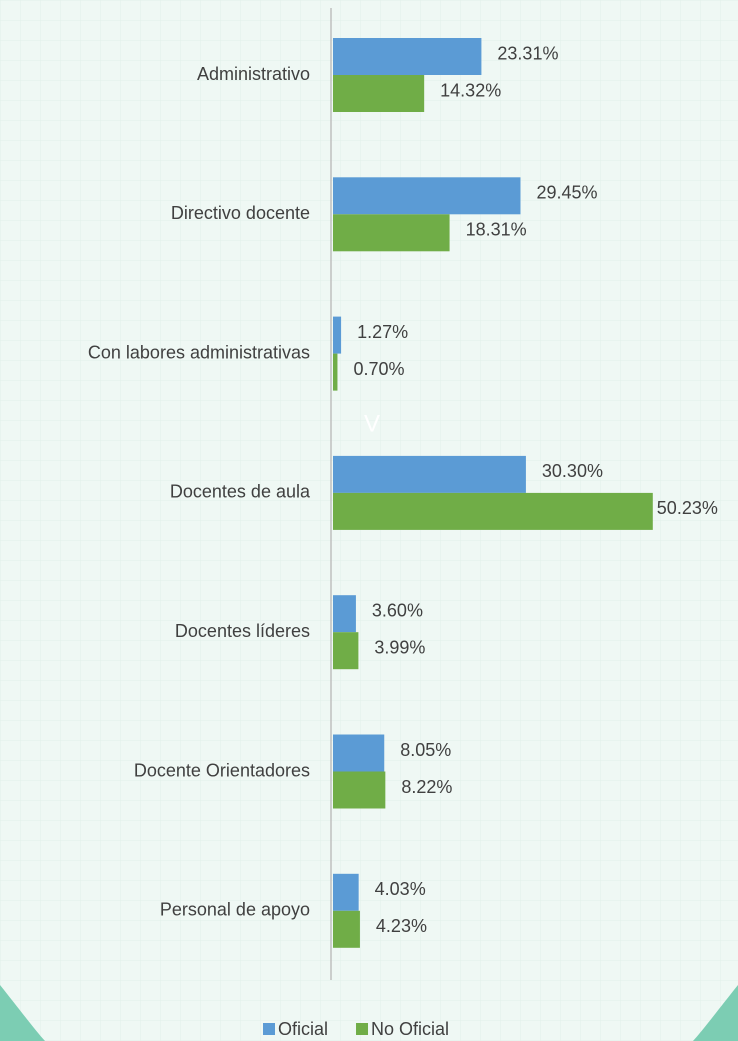  Describe the element at coordinates (235, 910) in the screenshot. I see `category-label: Personal de apoyo` at that location.